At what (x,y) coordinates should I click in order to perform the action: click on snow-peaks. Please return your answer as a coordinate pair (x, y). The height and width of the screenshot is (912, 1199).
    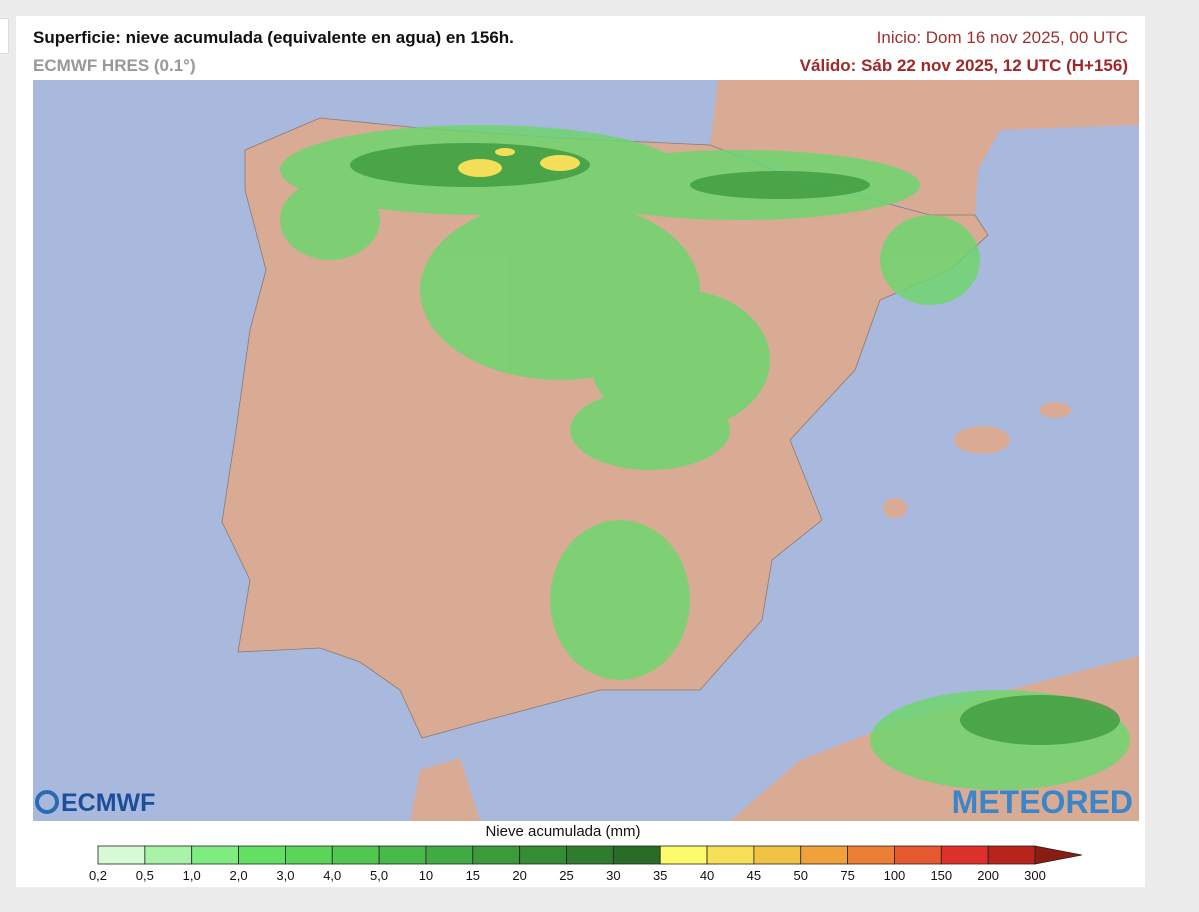
    Looking at the image, I should click on (519, 162).